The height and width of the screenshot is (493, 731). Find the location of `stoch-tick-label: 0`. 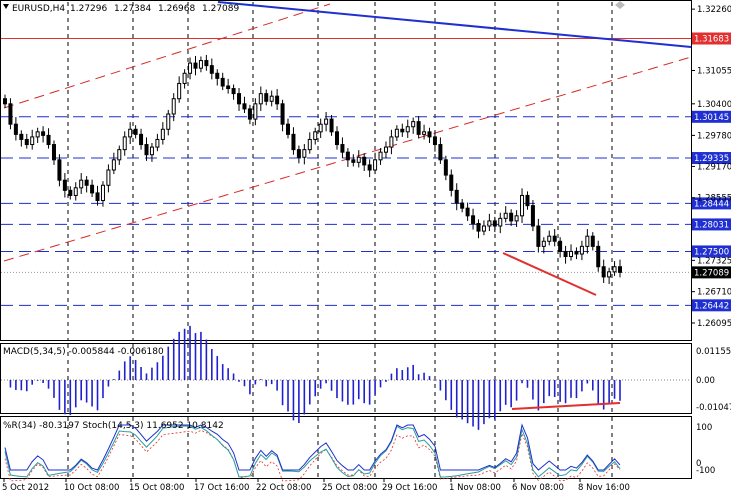

stoch-tick-label: 0 is located at coordinates (698, 464).